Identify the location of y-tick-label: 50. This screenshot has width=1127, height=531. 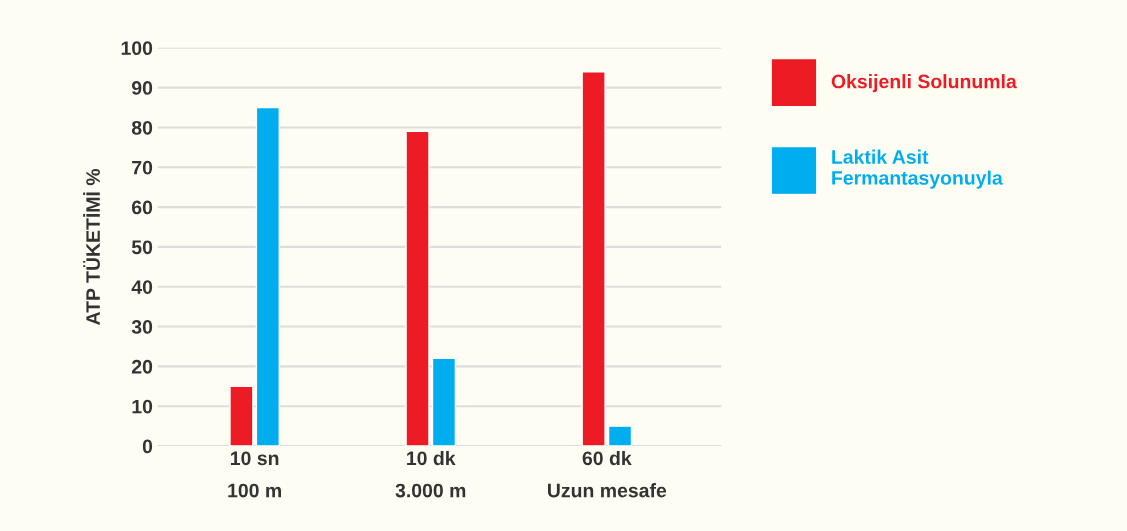
(142, 247).